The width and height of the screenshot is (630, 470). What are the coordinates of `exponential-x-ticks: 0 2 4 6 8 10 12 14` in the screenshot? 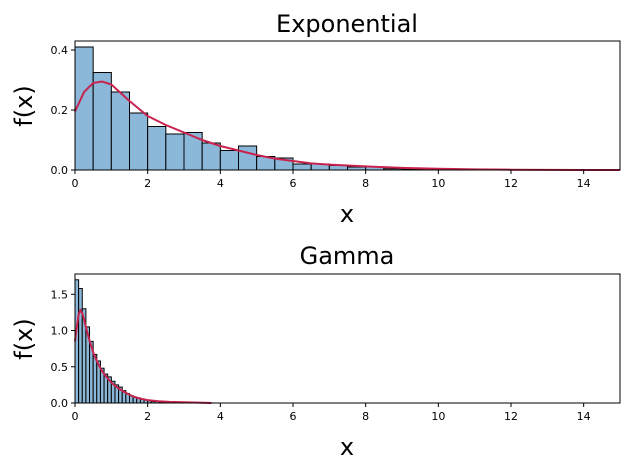 It's located at (331, 180).